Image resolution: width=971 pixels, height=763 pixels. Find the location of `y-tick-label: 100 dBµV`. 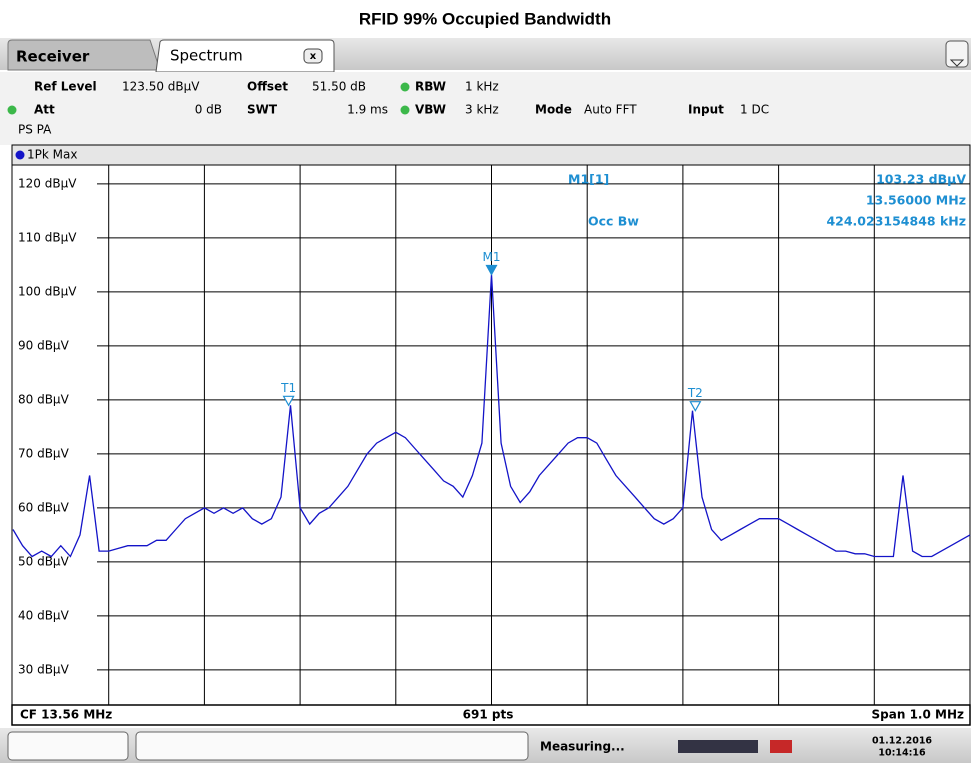

y-tick-label: 100 dBµV is located at coordinates (47, 291).